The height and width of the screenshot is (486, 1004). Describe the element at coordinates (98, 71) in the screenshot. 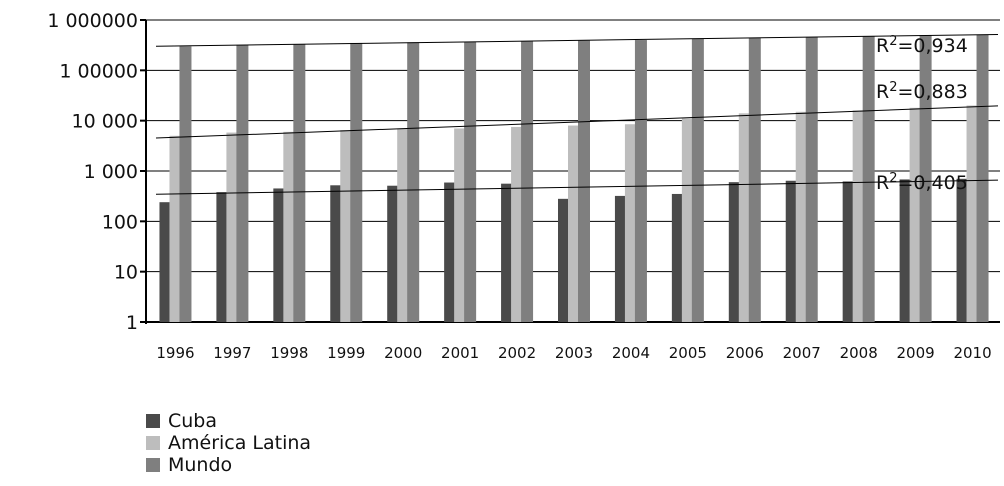

I see `y-tick-label: 1 00000` at that location.